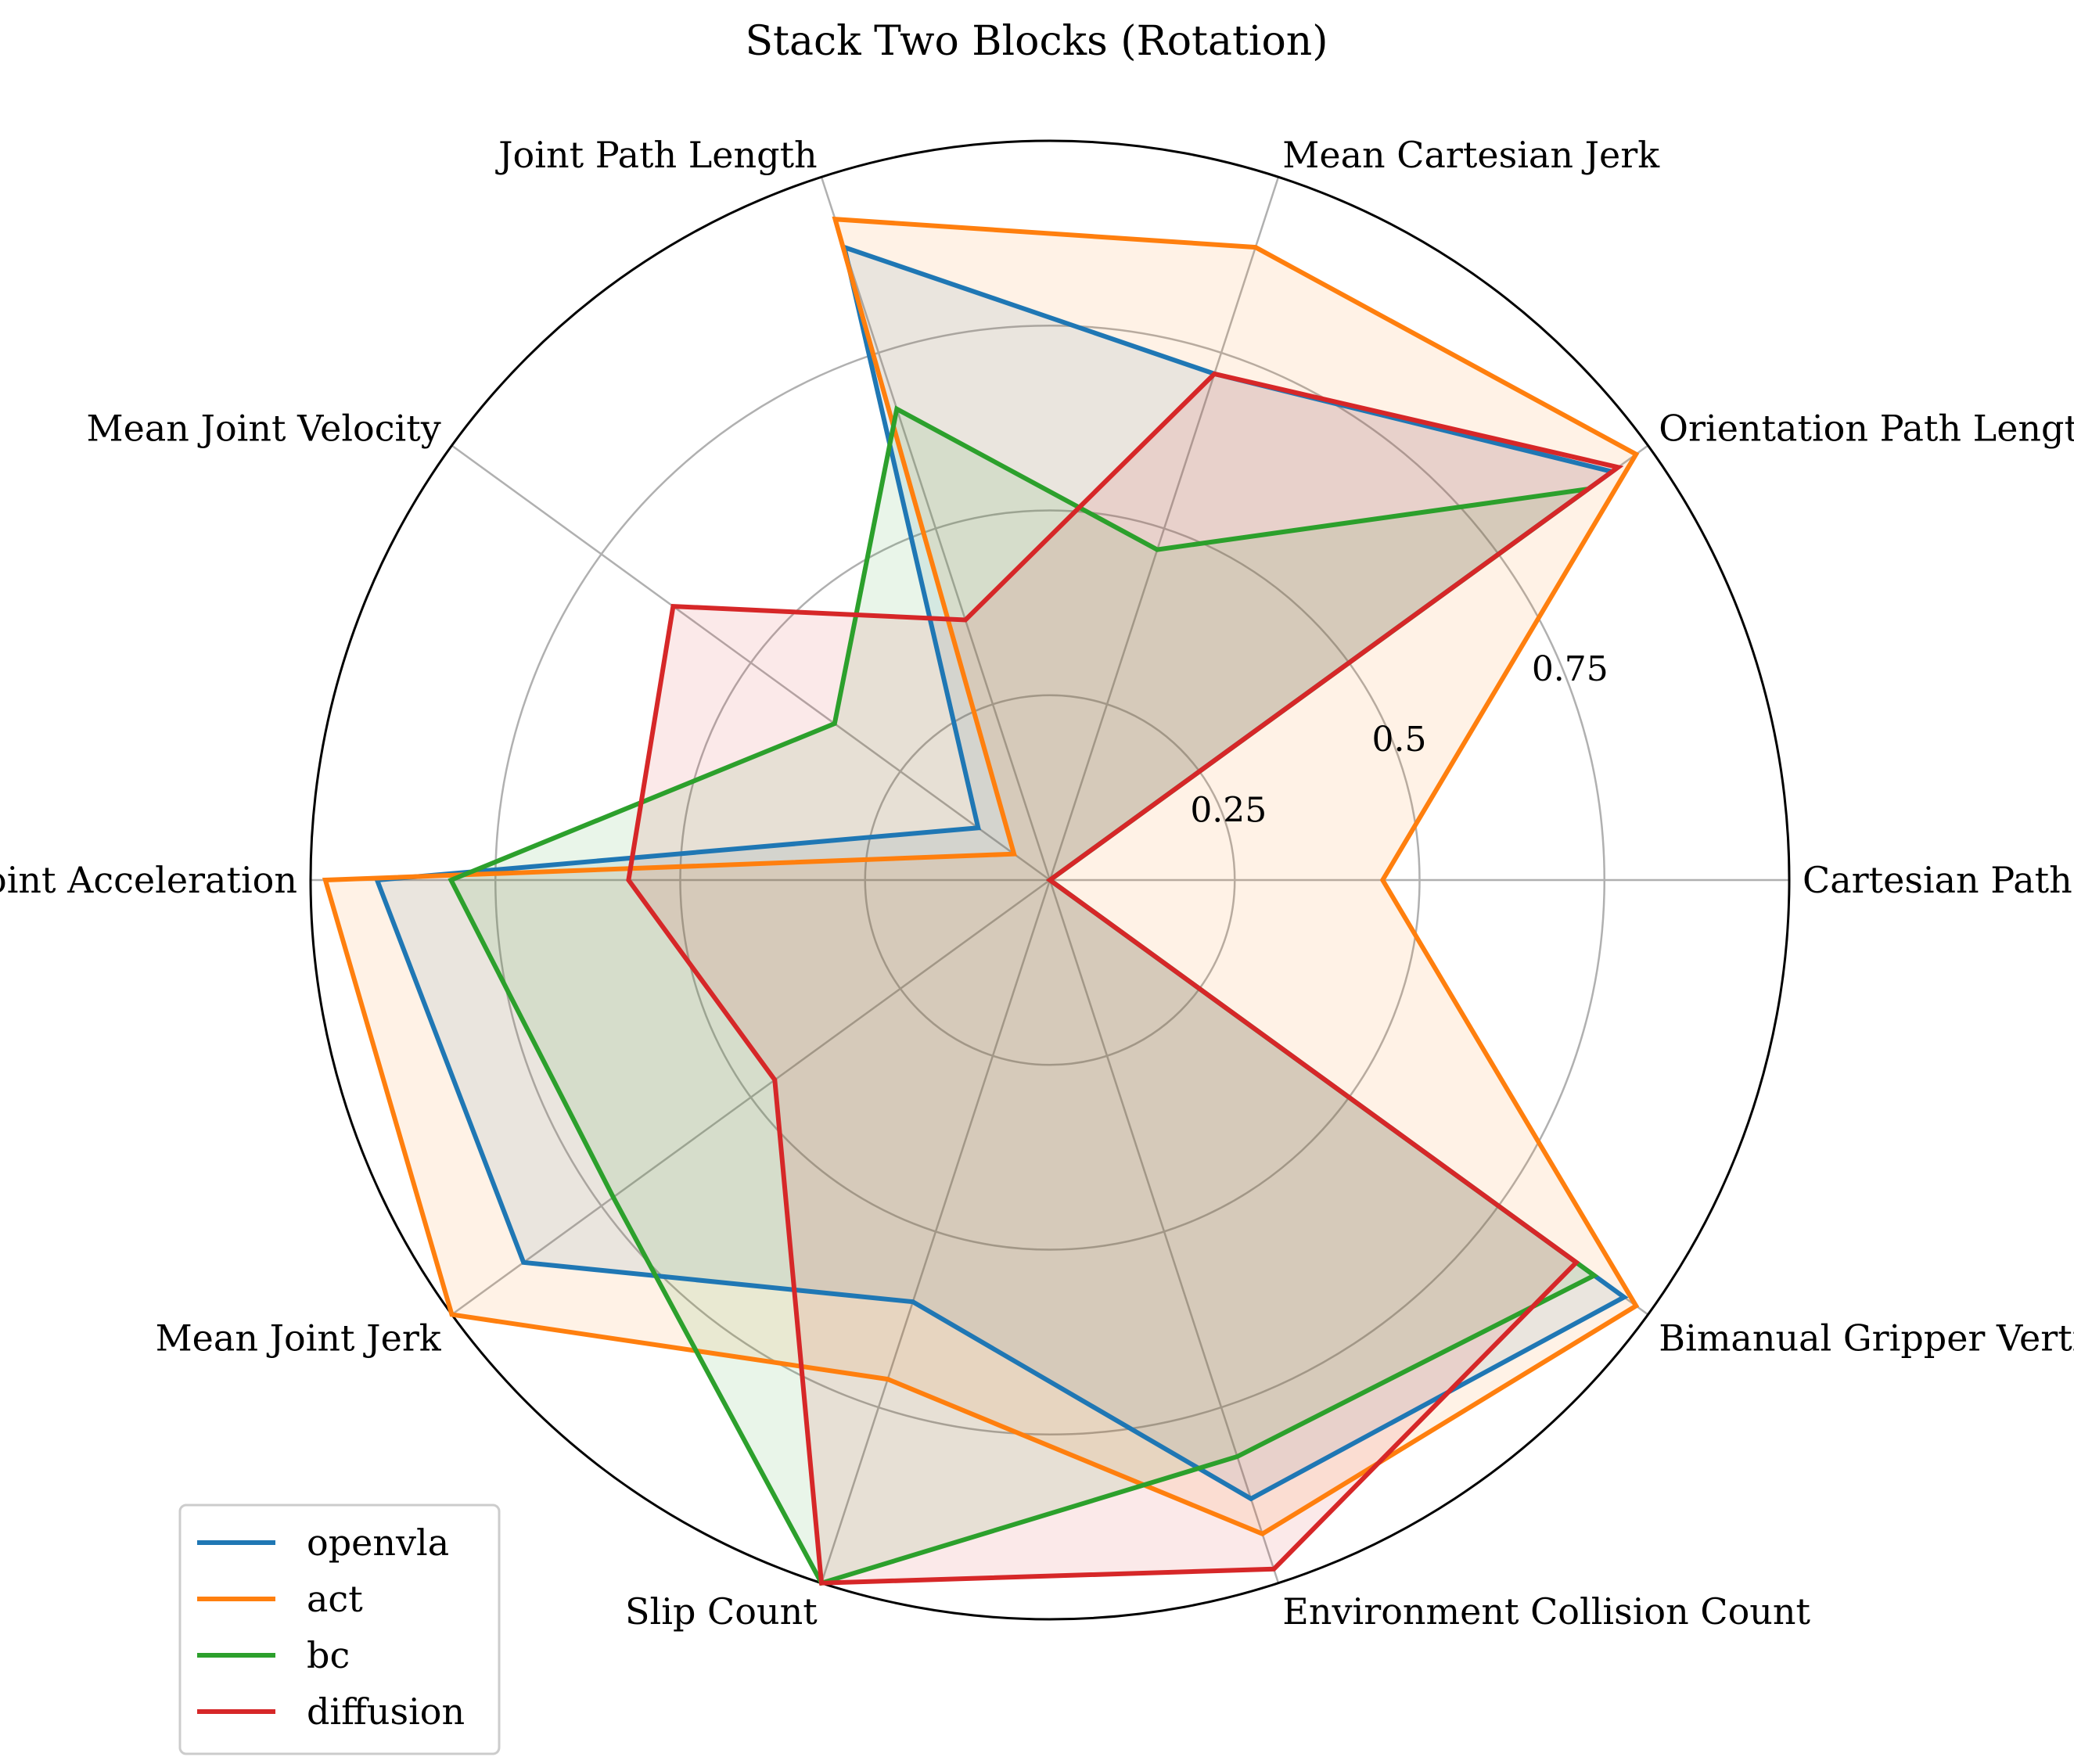  I want to click on axis-label-environment-collision-count: Environment Collision Count, so click(1546, 1611).